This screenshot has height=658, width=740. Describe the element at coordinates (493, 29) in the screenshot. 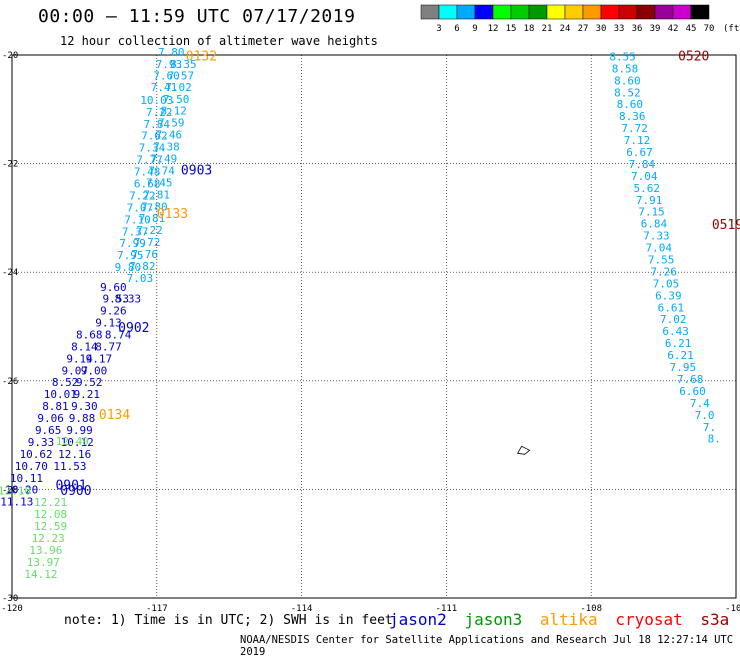

I see `colorbar-label: 12` at that location.